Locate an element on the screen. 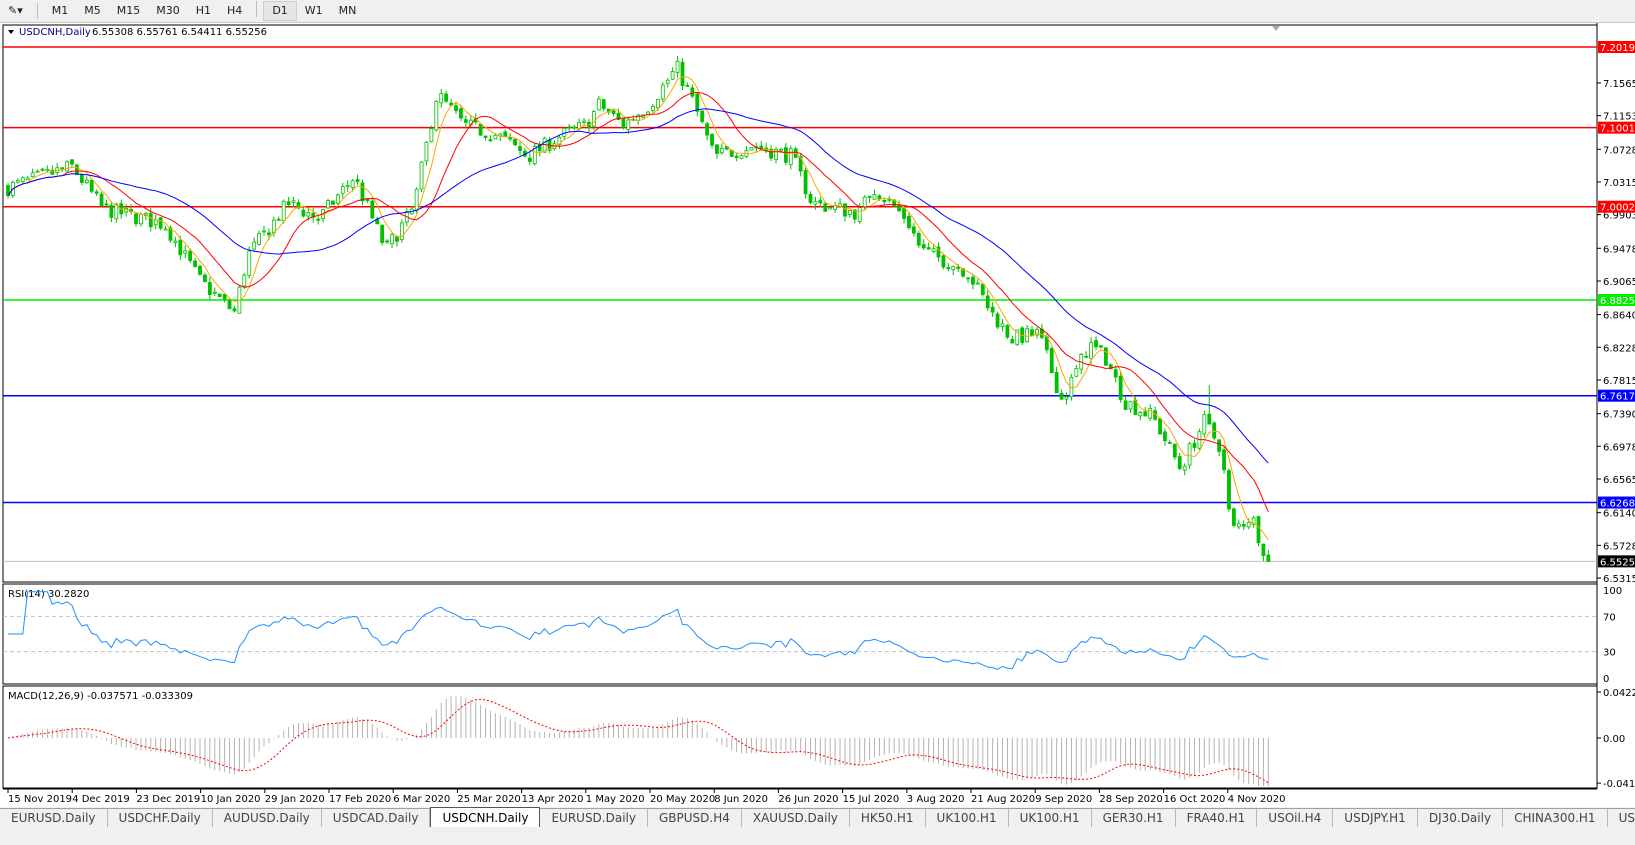 The width and height of the screenshot is (1635, 845). timeframe-w1: W1 is located at coordinates (313, 10).